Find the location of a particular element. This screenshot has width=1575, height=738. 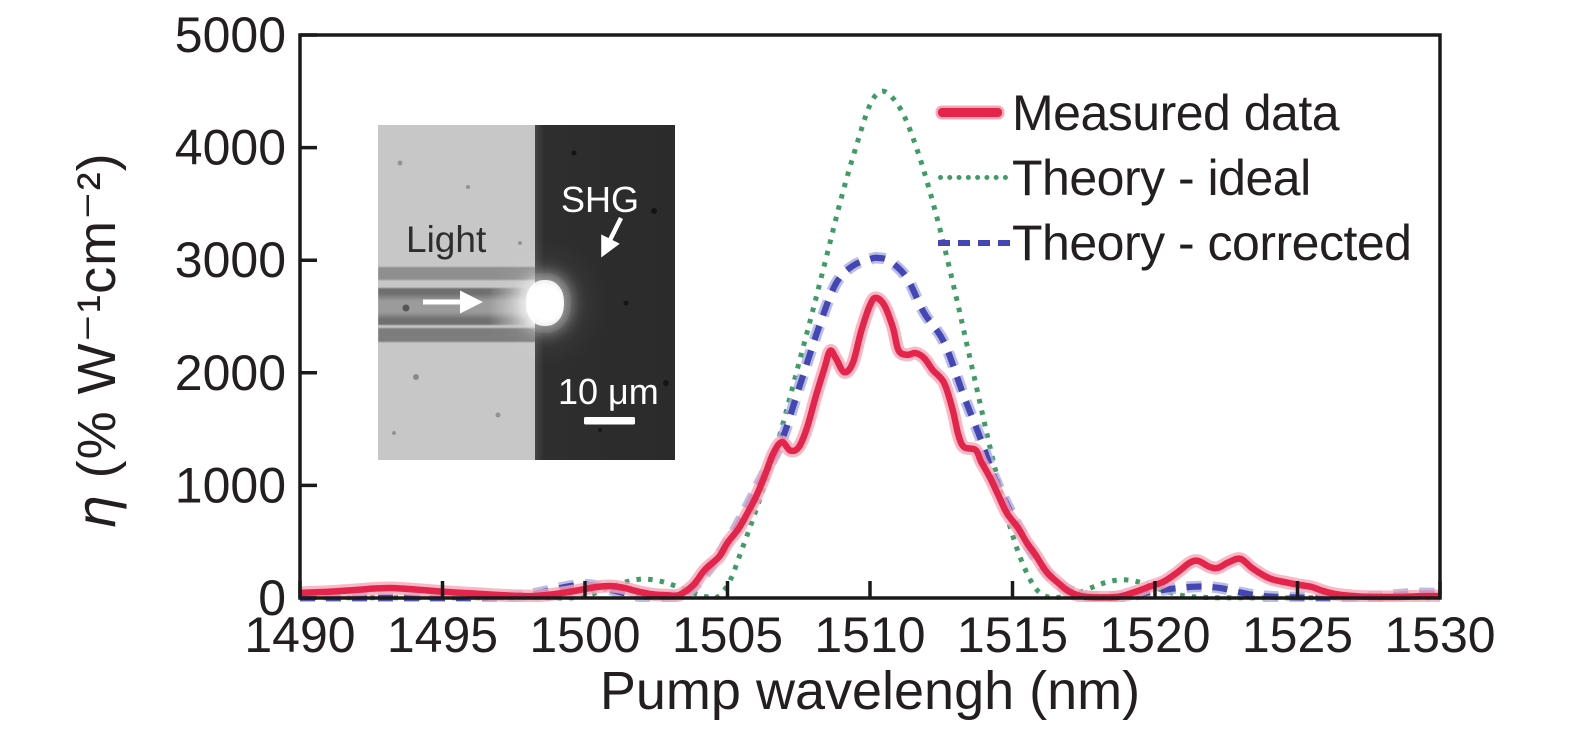

y-axis-symbol: η is located at coordinates (96, 512).